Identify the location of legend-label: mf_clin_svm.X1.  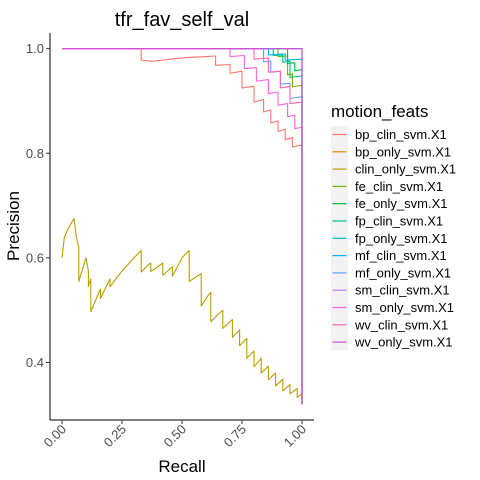
(401, 255).